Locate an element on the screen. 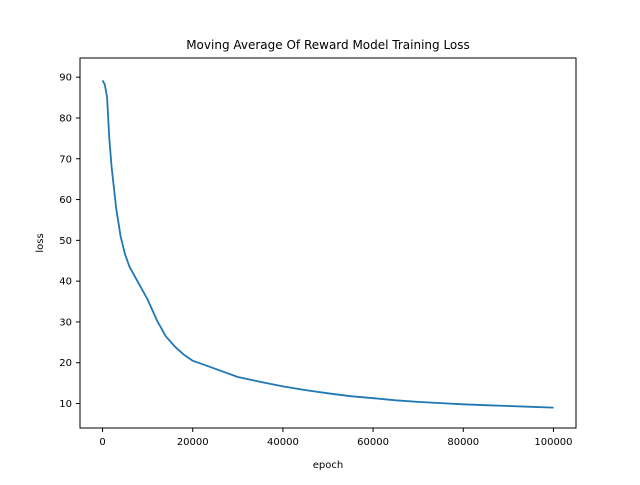 This screenshot has width=640, height=485. y-tick-label: 90 is located at coordinates (65, 78).